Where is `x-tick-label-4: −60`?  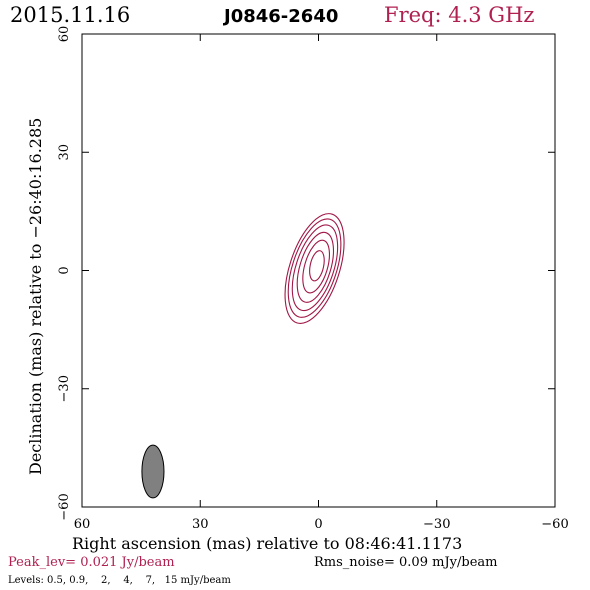
x-tick-label-4: −60 is located at coordinates (554, 524).